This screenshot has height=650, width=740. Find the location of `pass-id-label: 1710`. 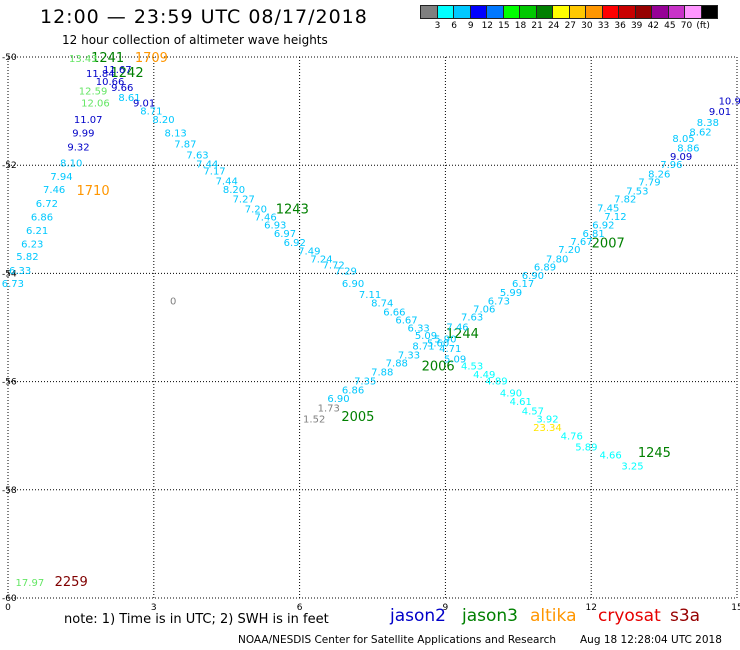

pass-id-label: 1710 is located at coordinates (93, 191).